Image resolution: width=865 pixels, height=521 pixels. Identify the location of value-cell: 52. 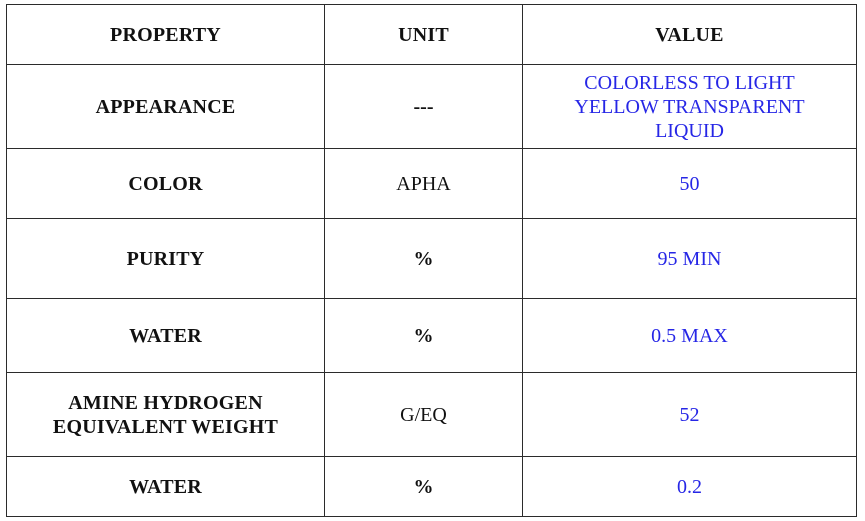
(689, 414).